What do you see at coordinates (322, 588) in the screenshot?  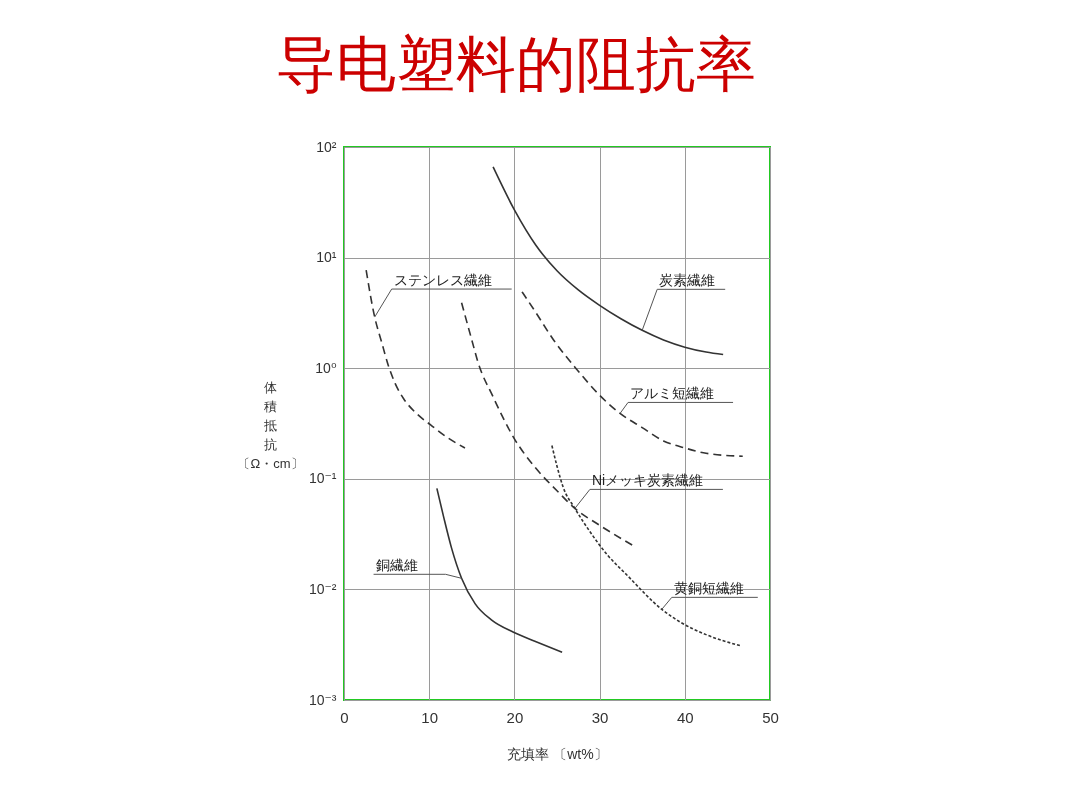 I see `y-tick-label: 10⁻²` at bounding box center [322, 588].